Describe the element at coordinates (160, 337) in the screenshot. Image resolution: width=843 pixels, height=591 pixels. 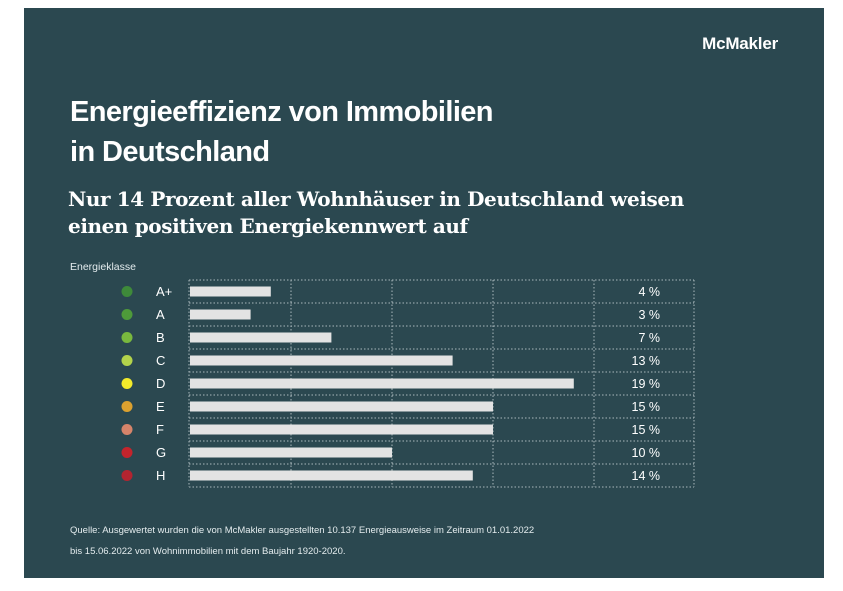
I see `category-label: B` at that location.